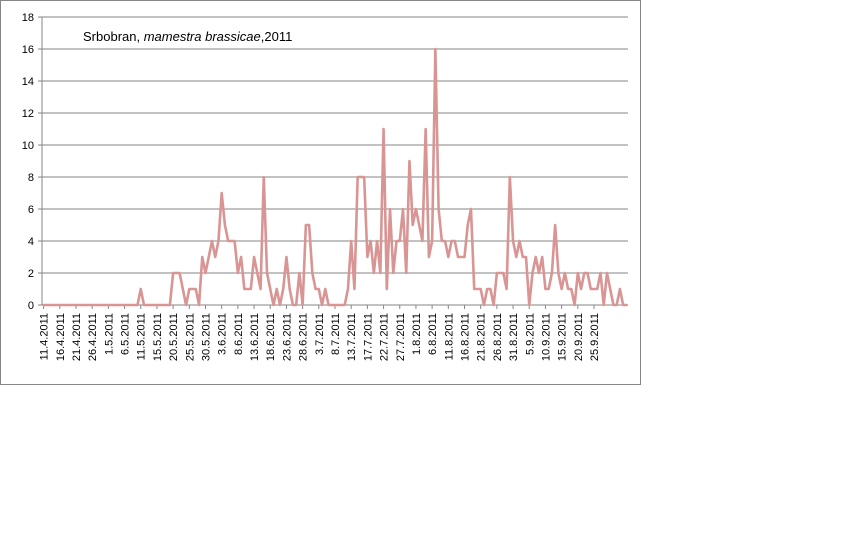  Describe the element at coordinates (28, 162) in the screenshot. I see `y-axis-tick-labels: 0 2 4 6 8 10 12 14 16 18` at that location.